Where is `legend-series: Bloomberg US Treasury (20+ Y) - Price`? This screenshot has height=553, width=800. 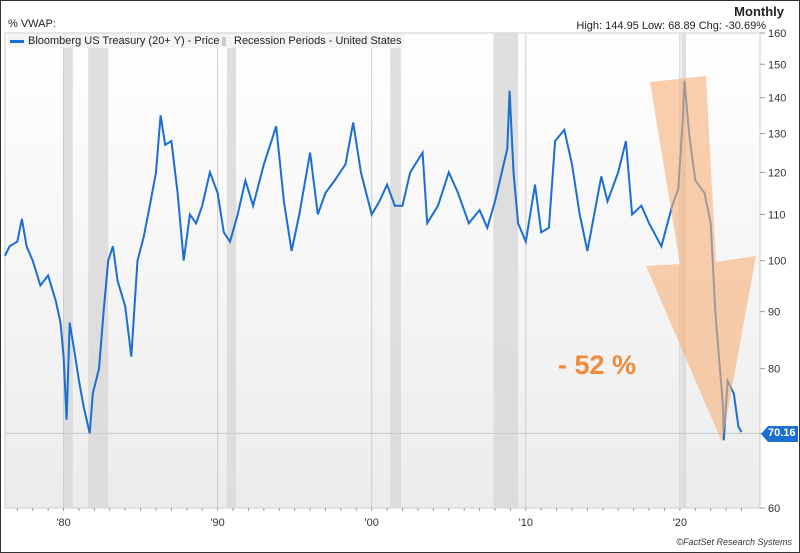 legend-series: Bloomberg US Treasury (20+ Y) - Price is located at coordinates (115, 41).